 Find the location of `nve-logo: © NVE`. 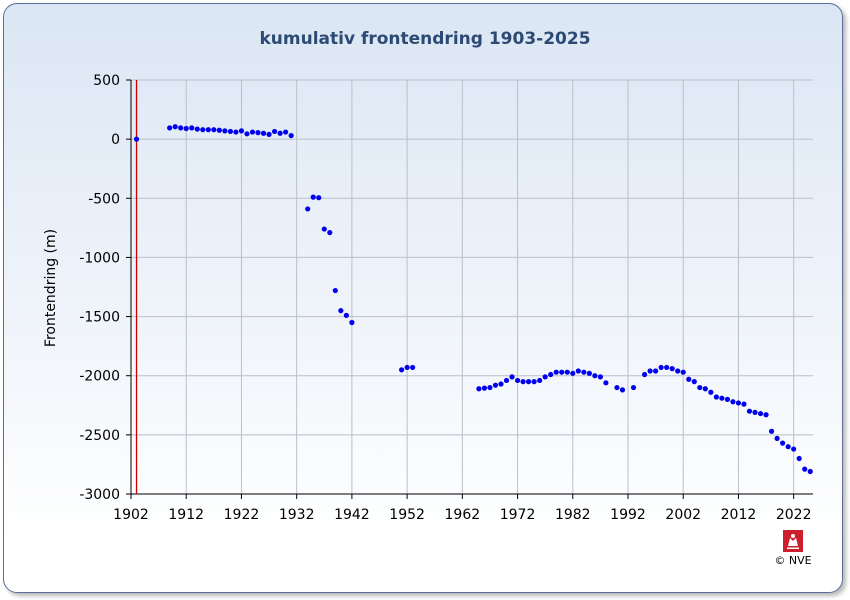

nve-logo: © NVE is located at coordinates (793, 550).